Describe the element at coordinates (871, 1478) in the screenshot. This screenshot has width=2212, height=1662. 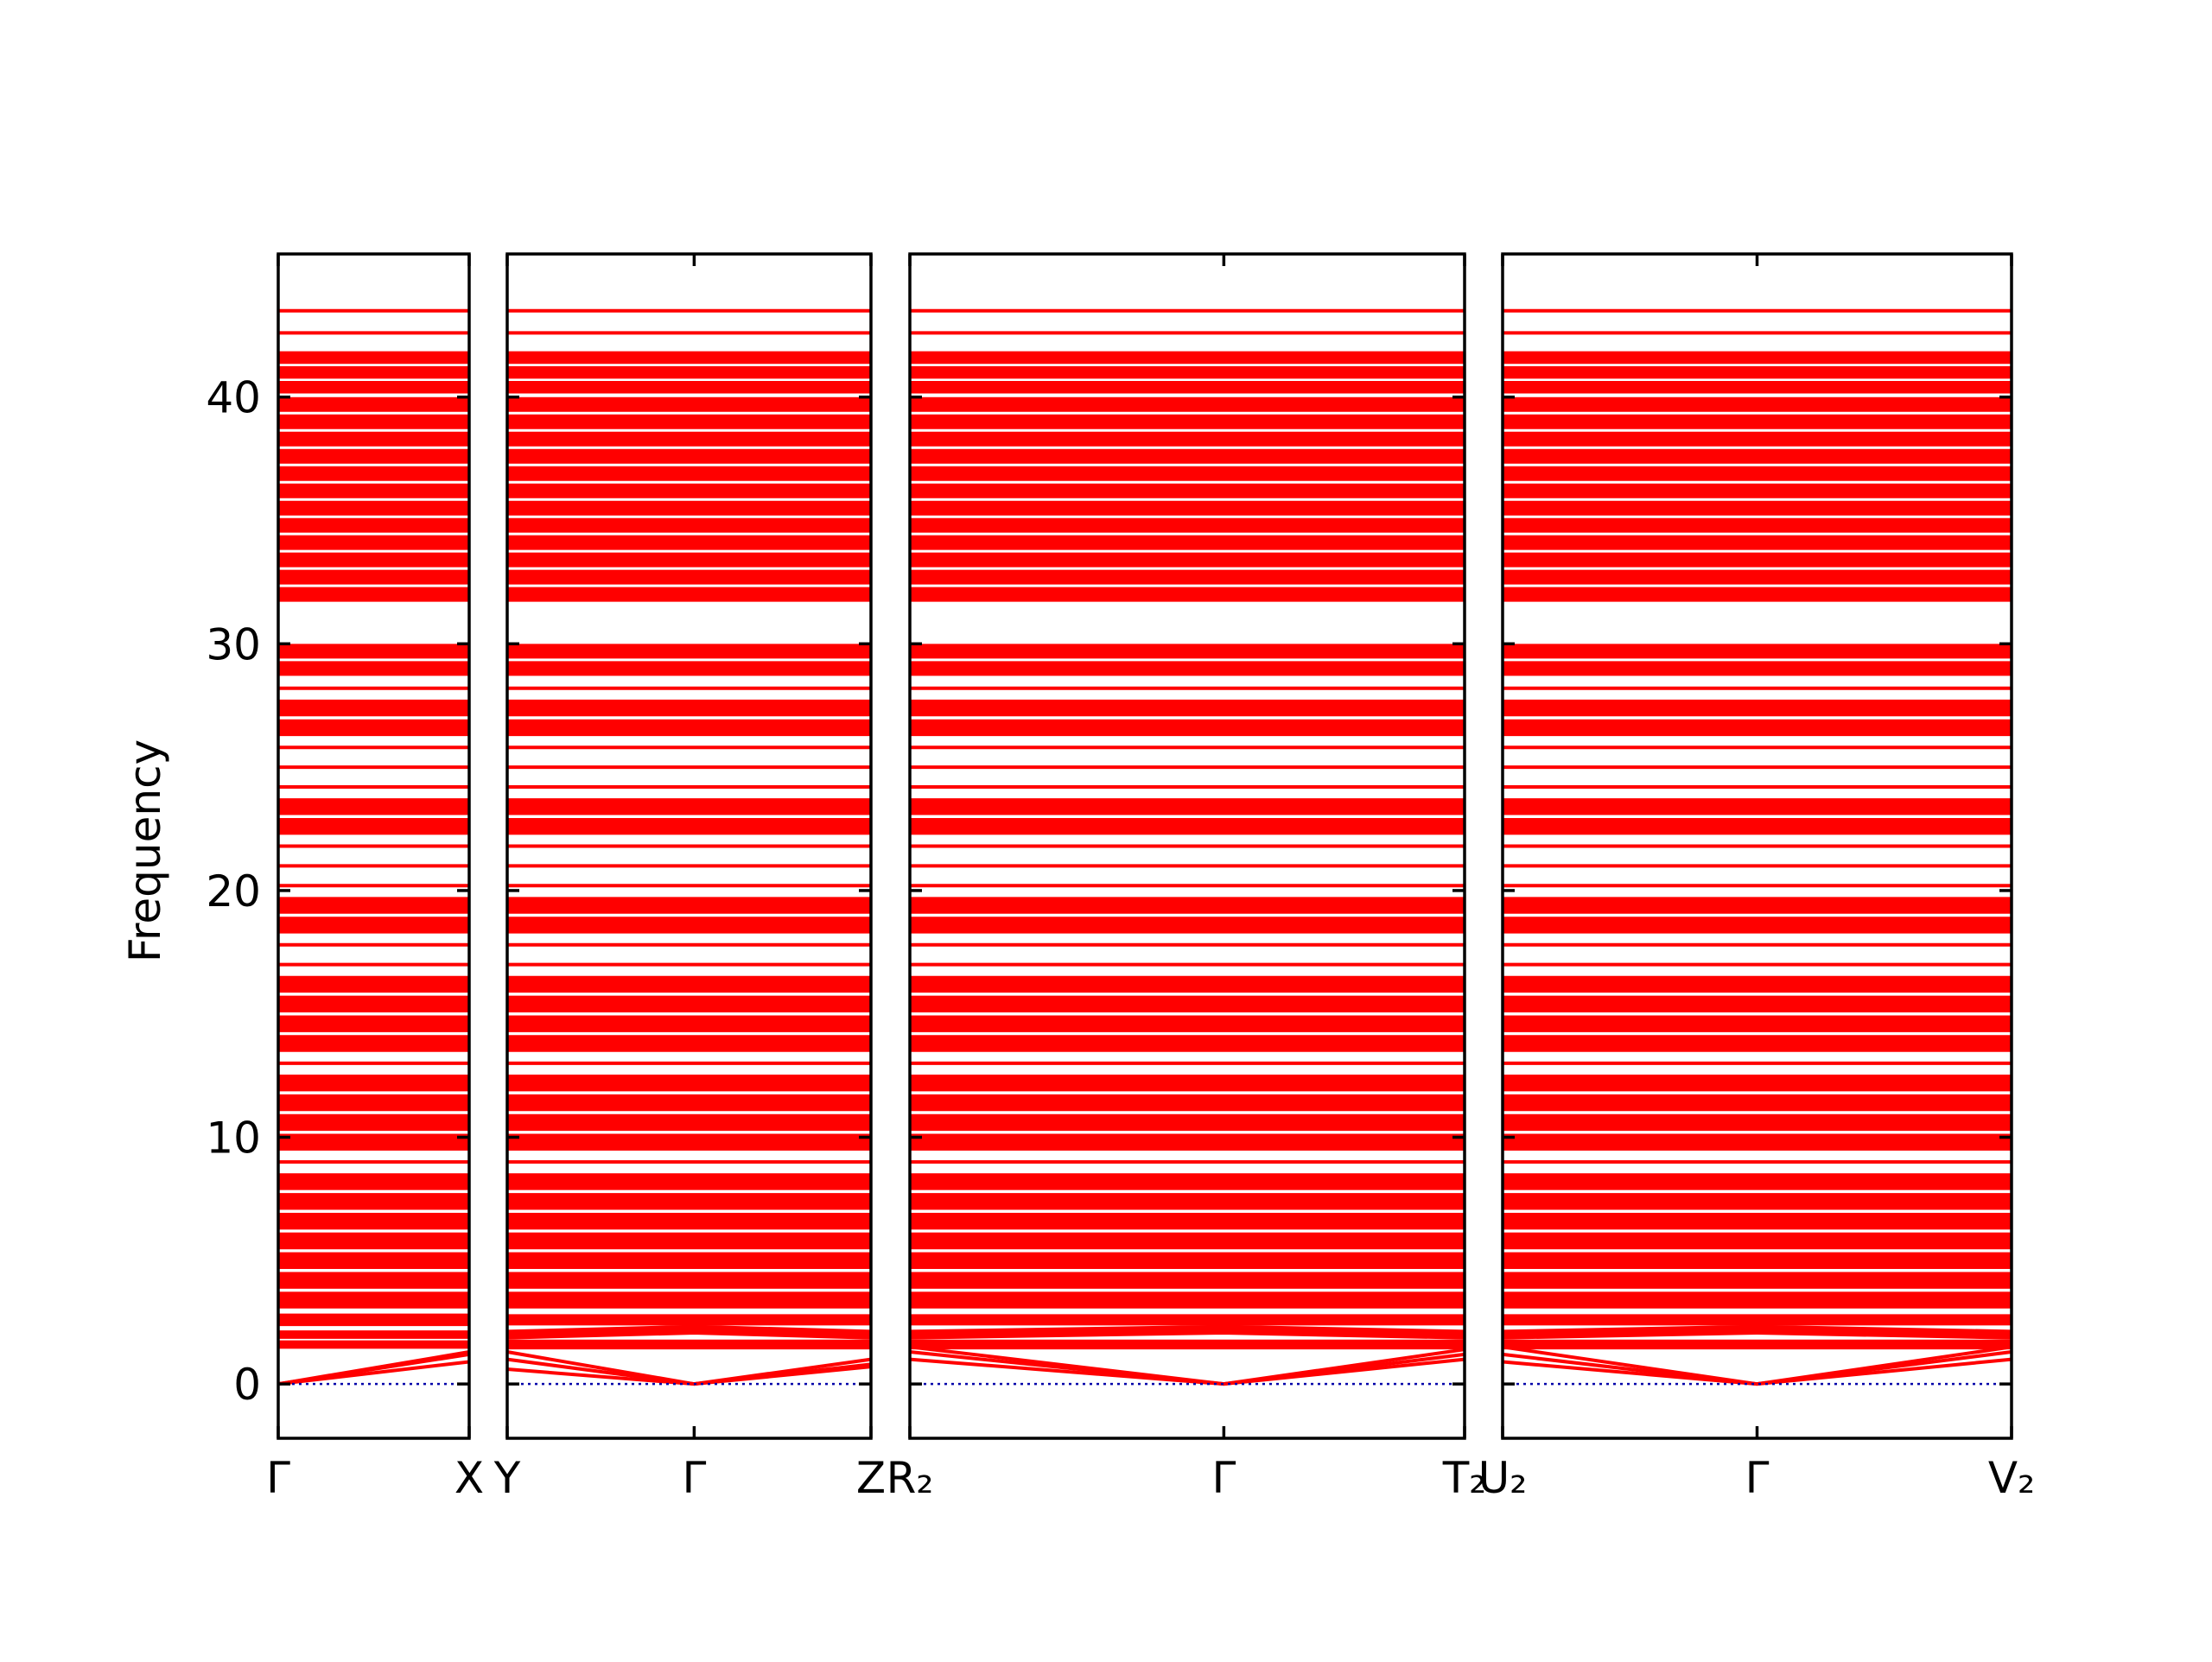
I see `x-tick-label: Z` at that location.